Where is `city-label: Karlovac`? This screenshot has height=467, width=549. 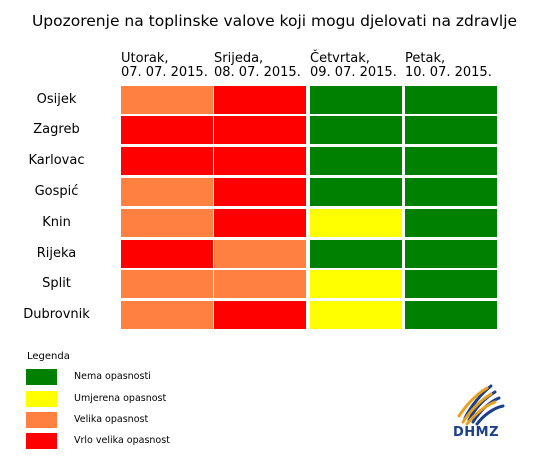
city-label: Karlovac is located at coordinates (56, 160).